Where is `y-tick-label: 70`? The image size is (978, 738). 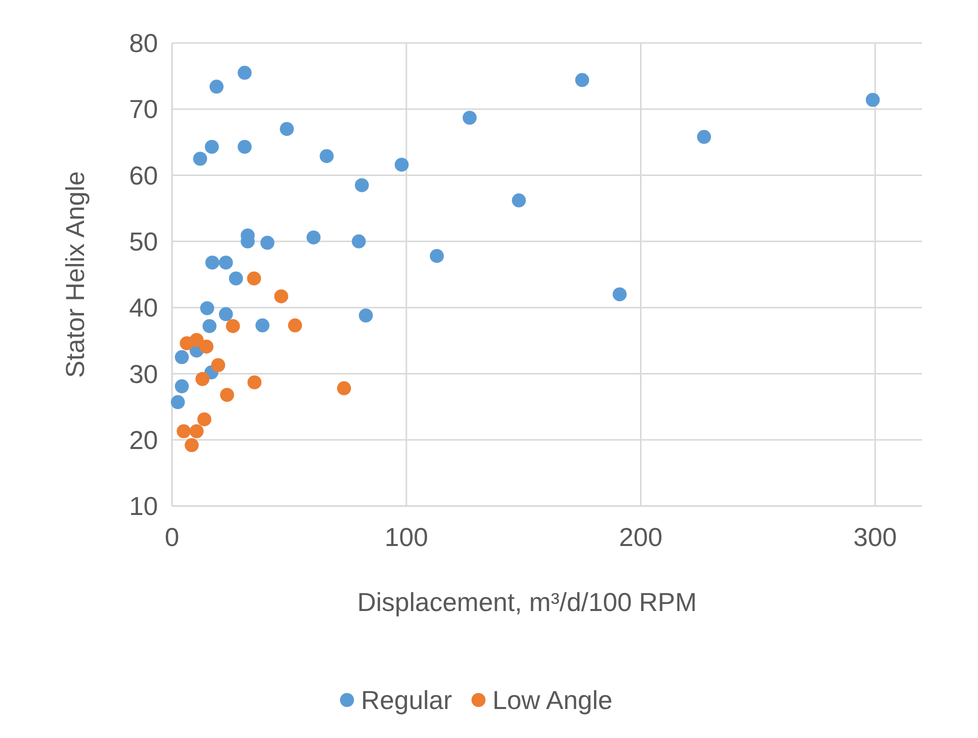
y-tick-label: 70 is located at coordinates (143, 109).